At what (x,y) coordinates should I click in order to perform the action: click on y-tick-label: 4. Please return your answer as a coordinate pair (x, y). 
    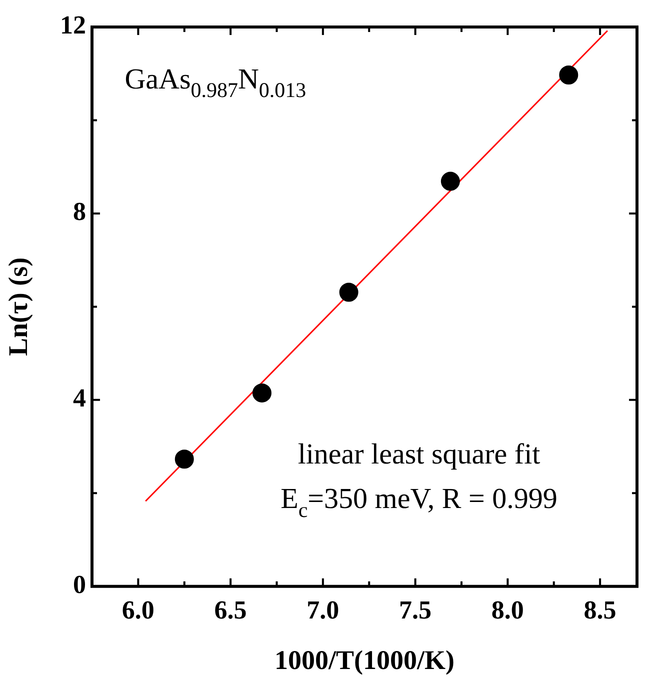
    Looking at the image, I should click on (79, 398).